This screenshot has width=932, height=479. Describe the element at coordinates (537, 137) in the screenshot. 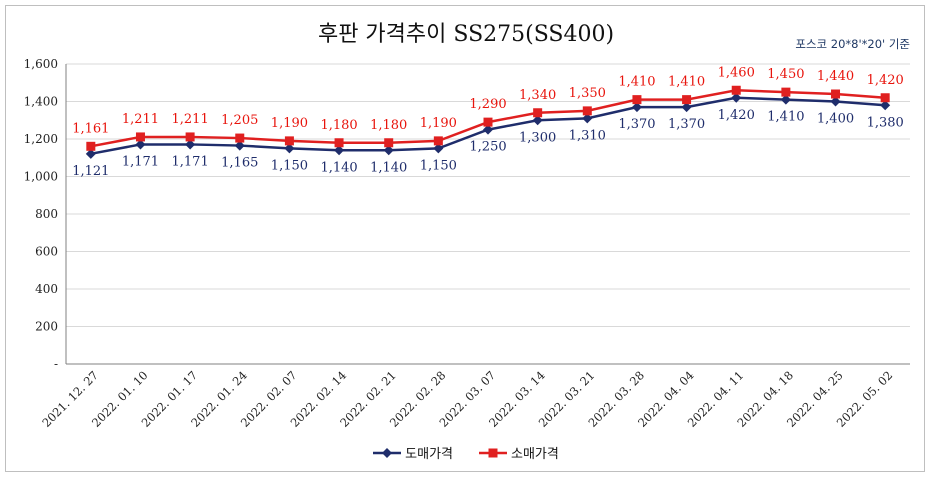

I see `wholesale-data-label: 1,300` at that location.